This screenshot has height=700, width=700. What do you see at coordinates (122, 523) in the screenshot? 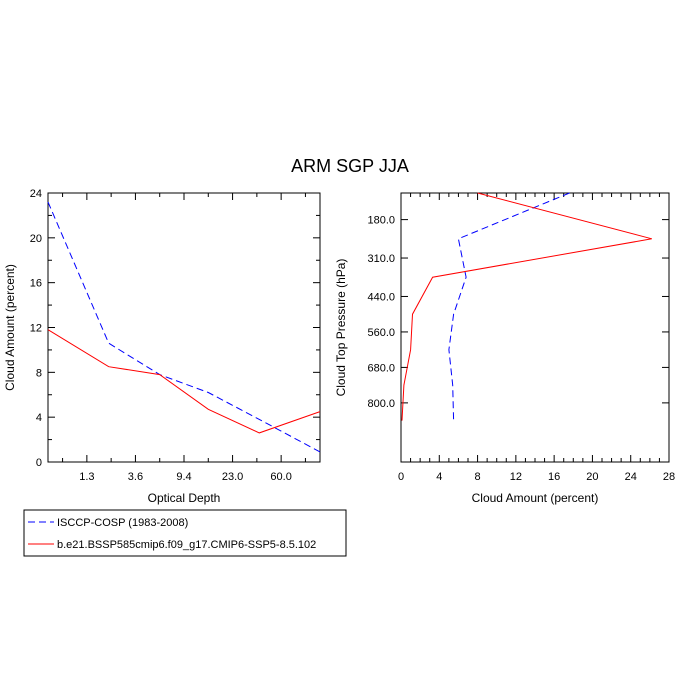
I see `legend-label-obs: ISCCP-COSP (1983-2008)` at bounding box center [122, 523].